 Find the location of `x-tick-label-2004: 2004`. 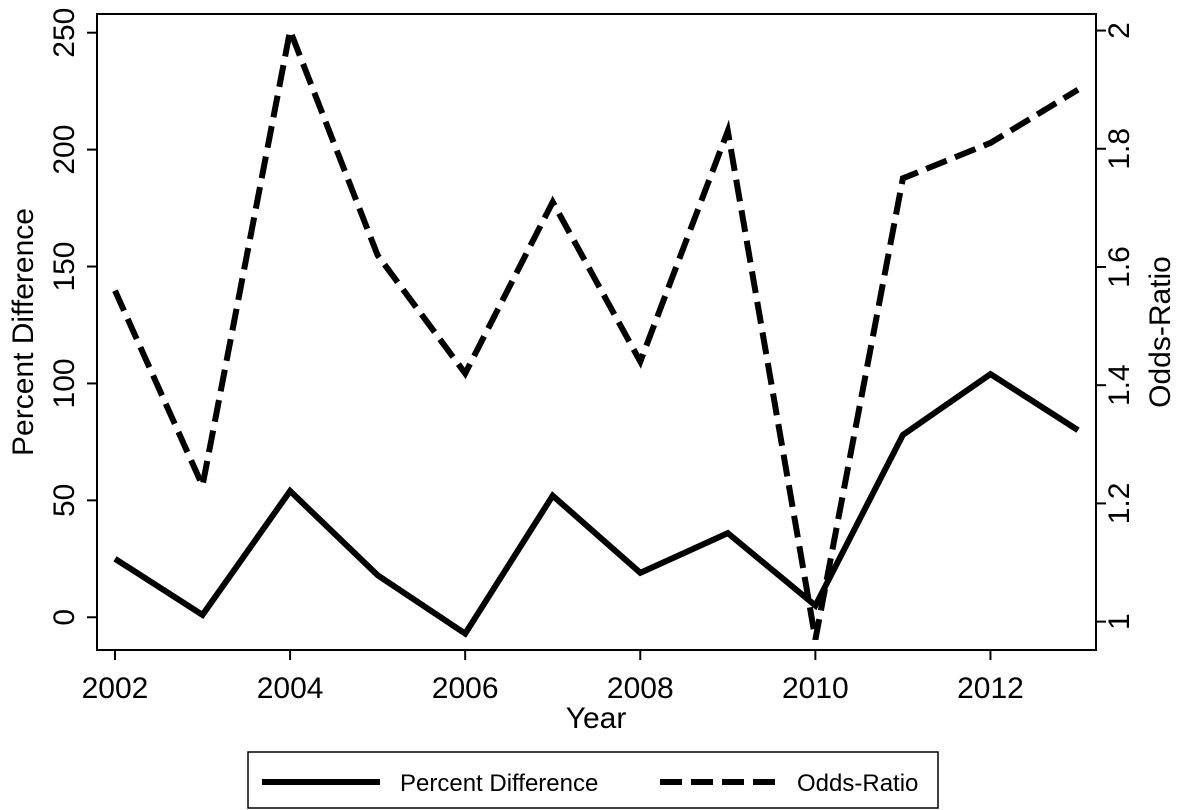

x-tick-label-2004: 2004 is located at coordinates (290, 688).